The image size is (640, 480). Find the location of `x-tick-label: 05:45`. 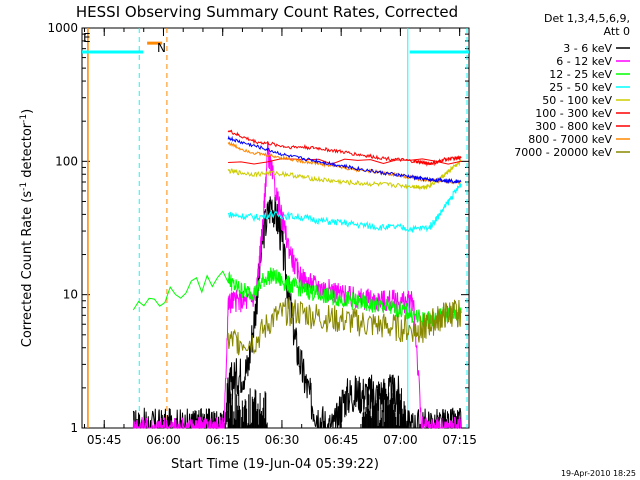

x-tick-label: 05:45 is located at coordinates (104, 440).